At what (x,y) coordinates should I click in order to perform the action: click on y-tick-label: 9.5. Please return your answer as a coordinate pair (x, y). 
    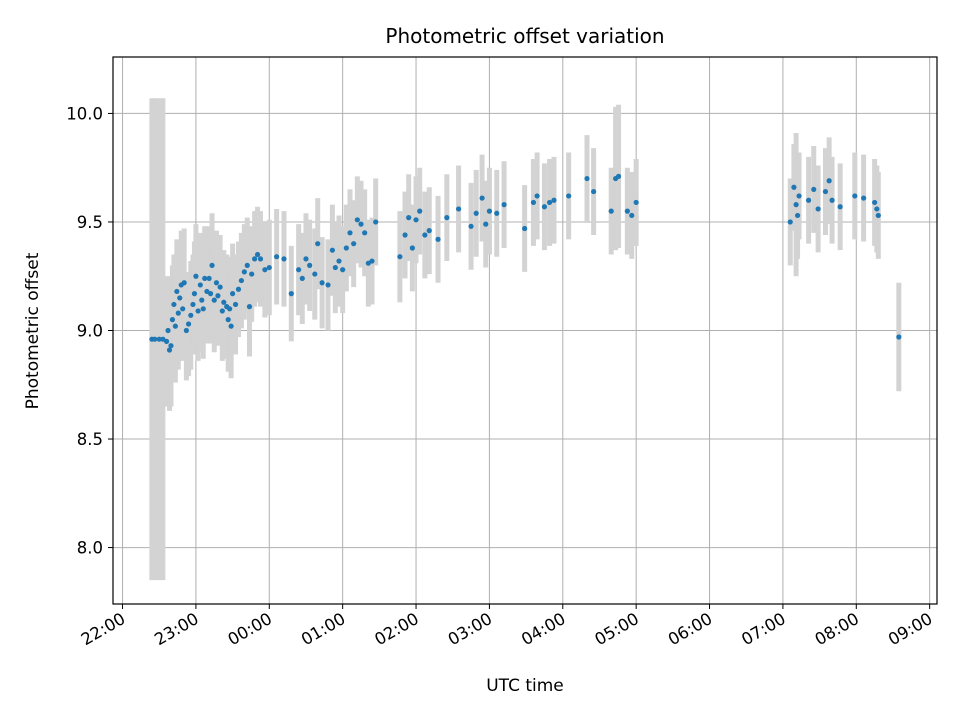
    Looking at the image, I should click on (90, 222).